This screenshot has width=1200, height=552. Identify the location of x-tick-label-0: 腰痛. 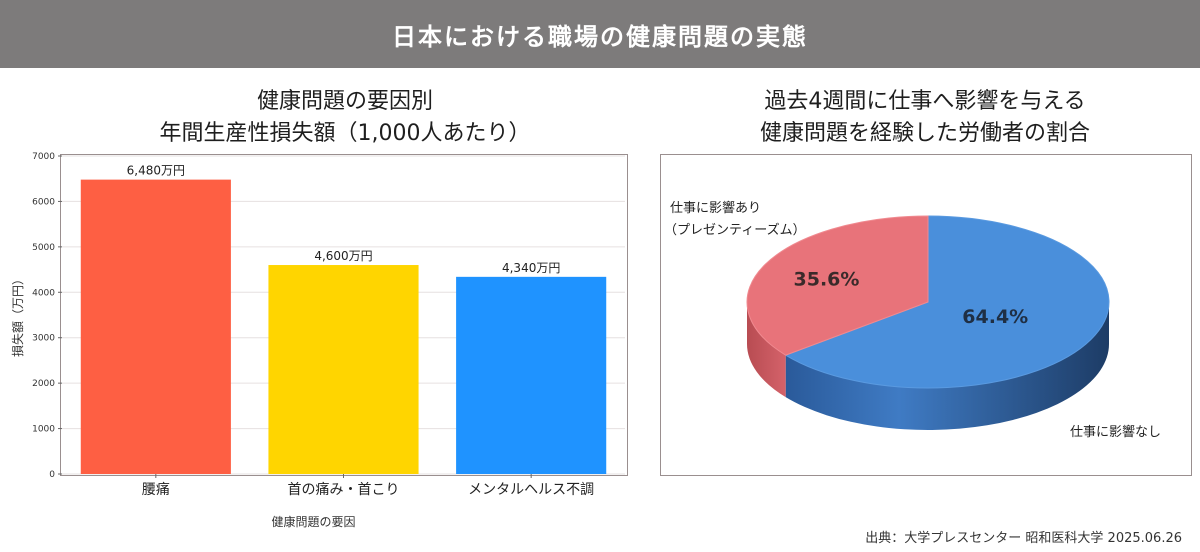
(156, 489).